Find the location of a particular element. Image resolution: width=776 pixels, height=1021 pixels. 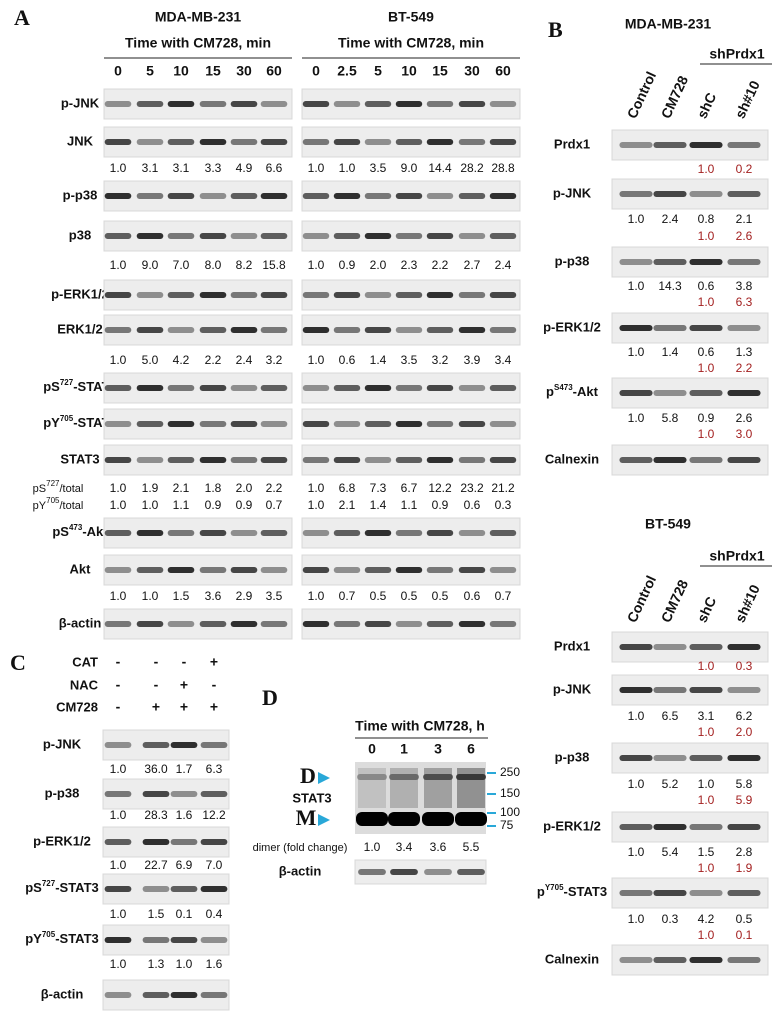

loading-label: β-actin is located at coordinates (300, 870).